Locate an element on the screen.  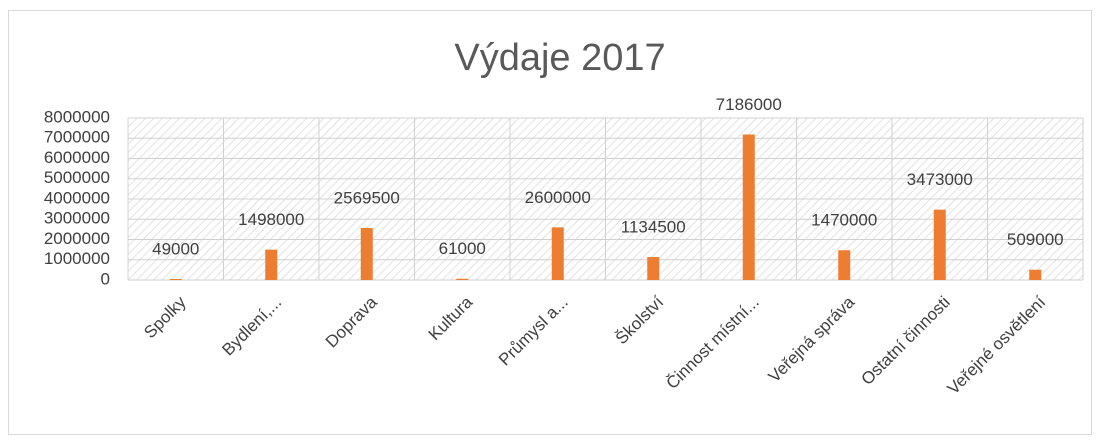
data-label: 61000 is located at coordinates (462, 248).